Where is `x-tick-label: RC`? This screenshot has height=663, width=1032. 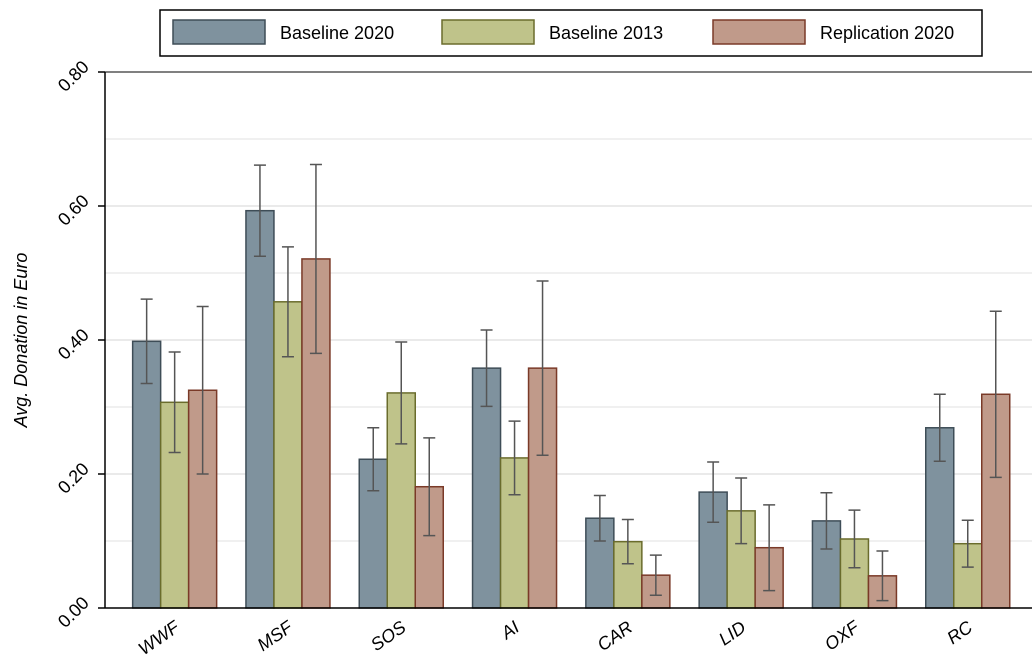 x-tick-label: RC is located at coordinates (960, 632).